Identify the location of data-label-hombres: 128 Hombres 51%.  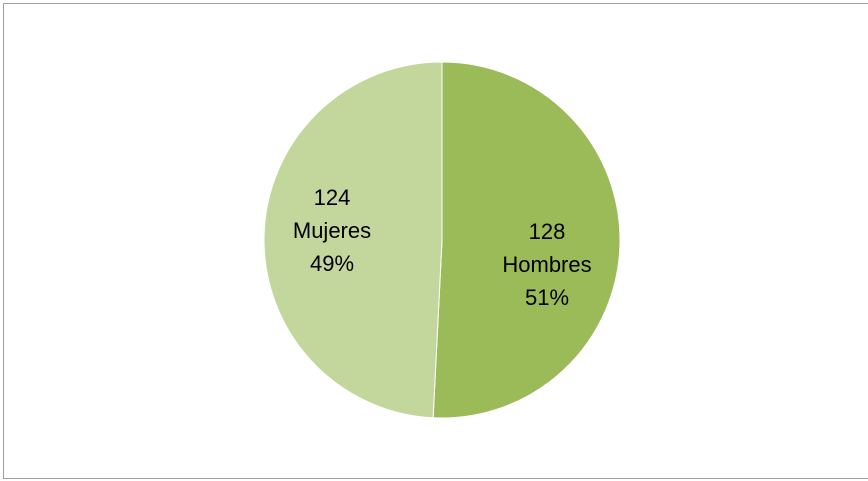
(546, 264).